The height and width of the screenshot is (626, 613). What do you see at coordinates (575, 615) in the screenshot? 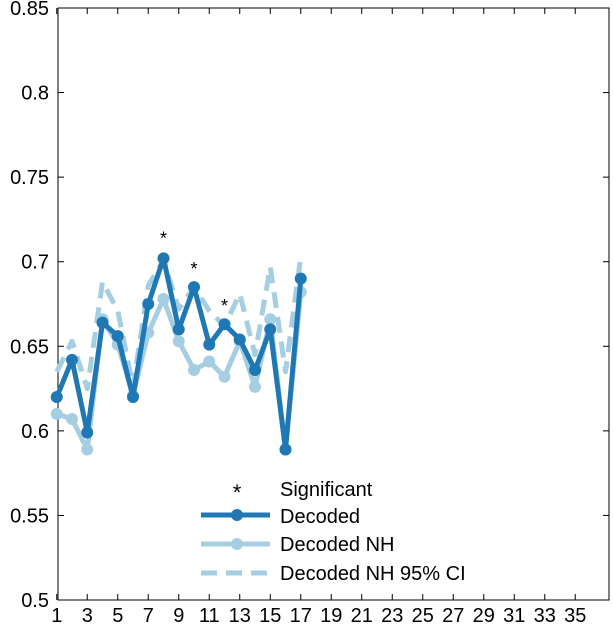
I see `x-tick-label: 35` at bounding box center [575, 615].